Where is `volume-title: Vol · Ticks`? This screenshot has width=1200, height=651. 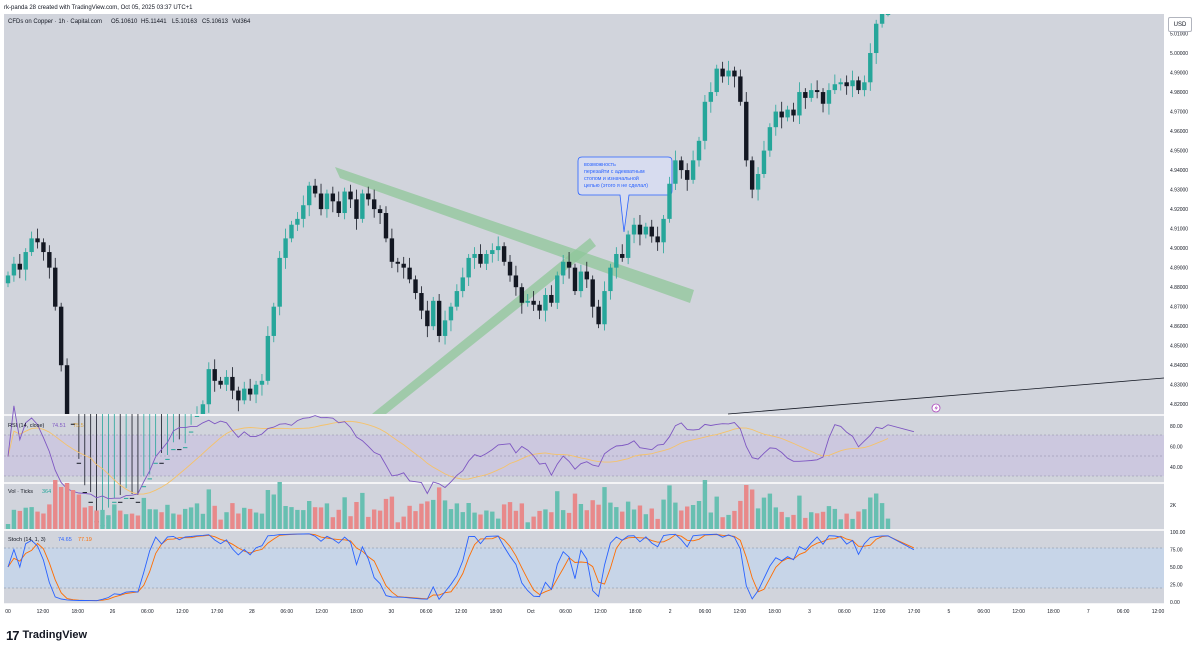 volume-title: Vol · Ticks is located at coordinates (20, 492).